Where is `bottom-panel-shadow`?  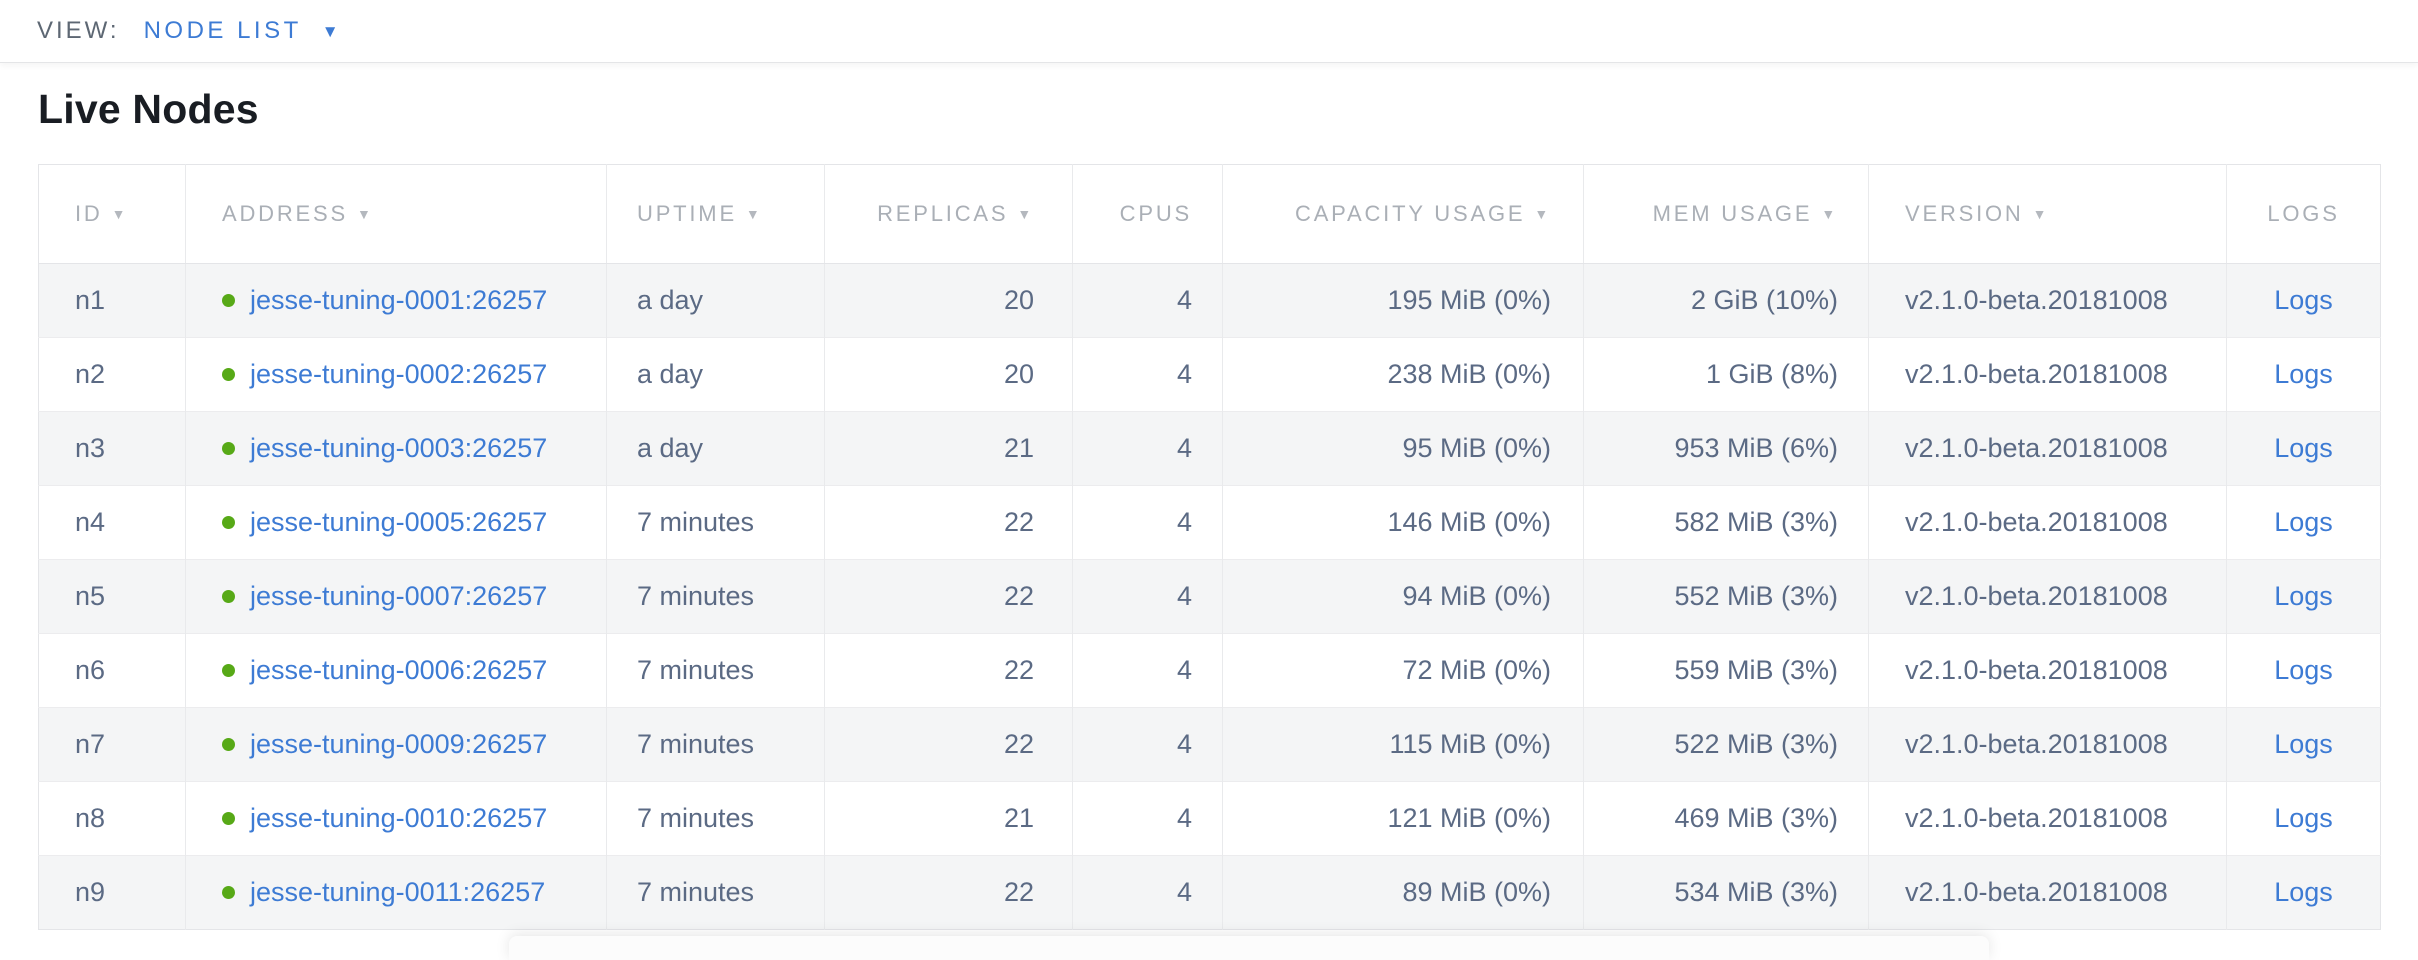
bottom-panel-shadow is located at coordinates (1249, 948).